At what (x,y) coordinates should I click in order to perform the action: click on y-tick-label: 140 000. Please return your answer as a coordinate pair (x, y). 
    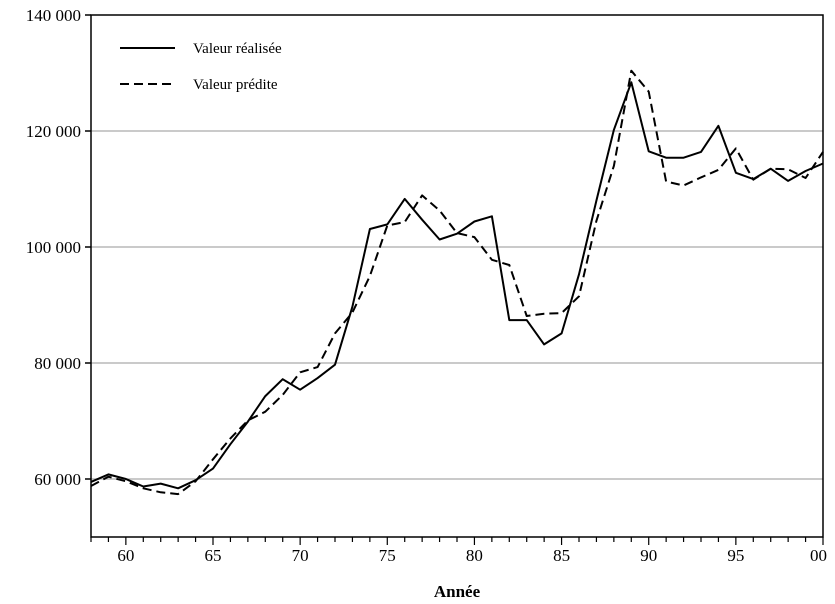
    Looking at the image, I should click on (53, 15).